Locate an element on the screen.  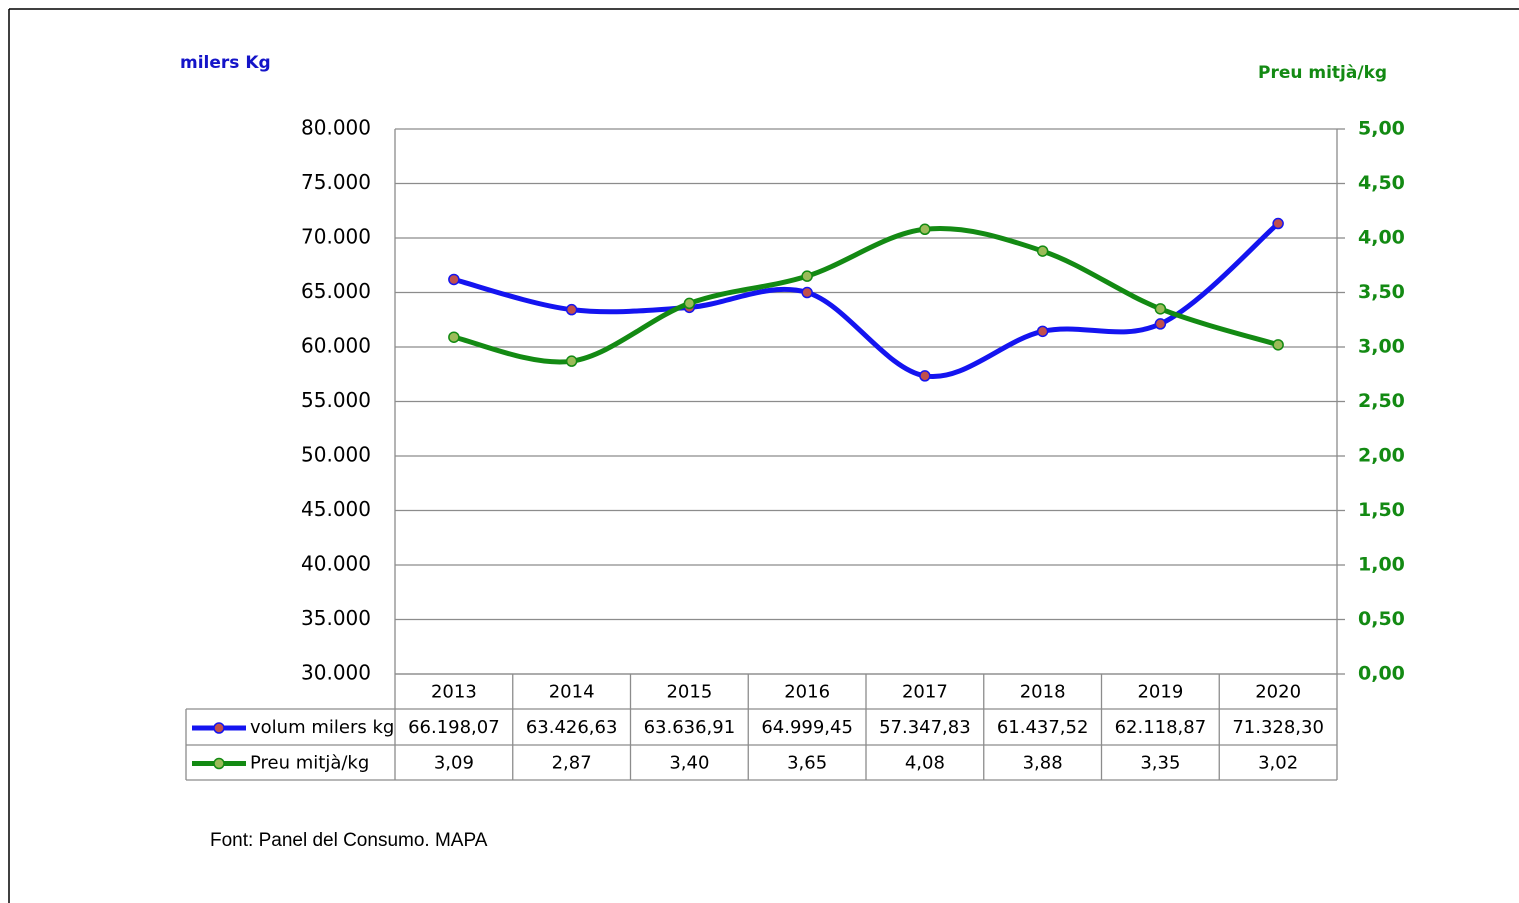
y2-tick-label: 0,50 is located at coordinates (1381, 619).